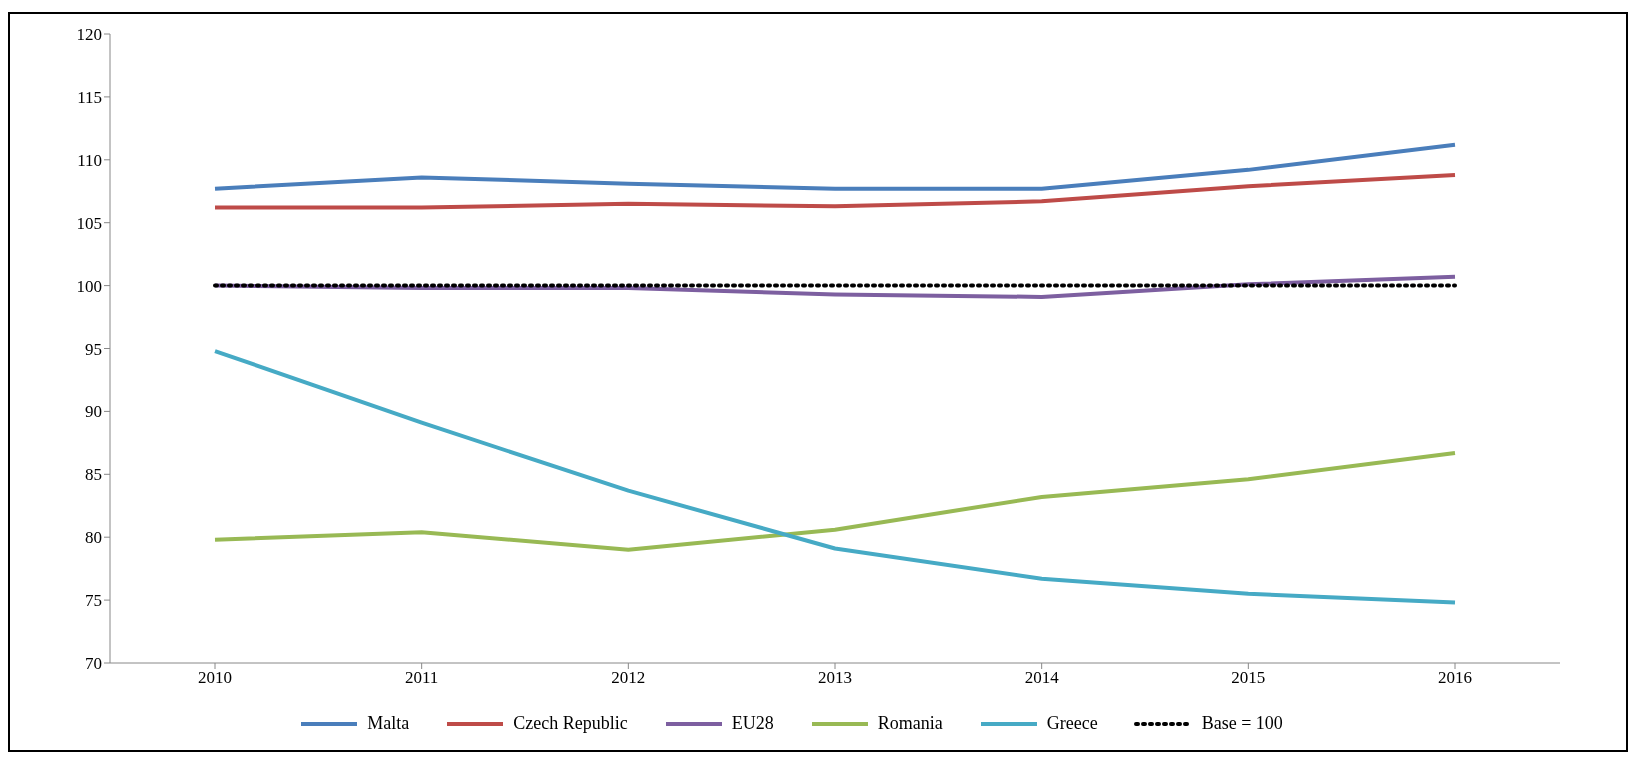 The width and height of the screenshot is (1651, 772). What do you see at coordinates (421, 678) in the screenshot?
I see `x-tick-label: 2011` at bounding box center [421, 678].